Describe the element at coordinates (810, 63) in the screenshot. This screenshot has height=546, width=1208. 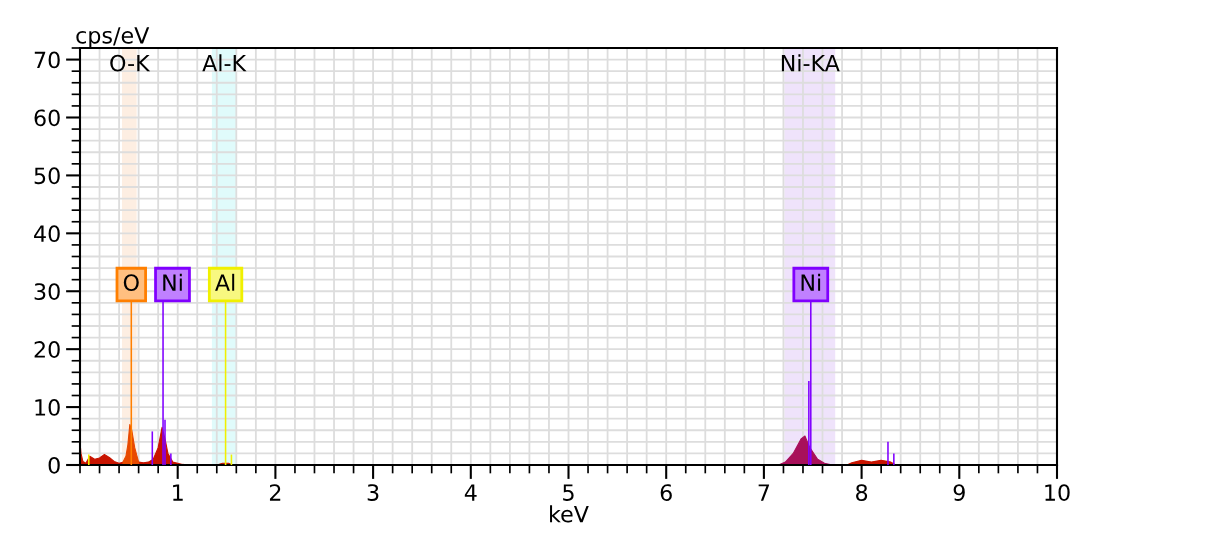
I see `band-label: Ni-KA` at that location.